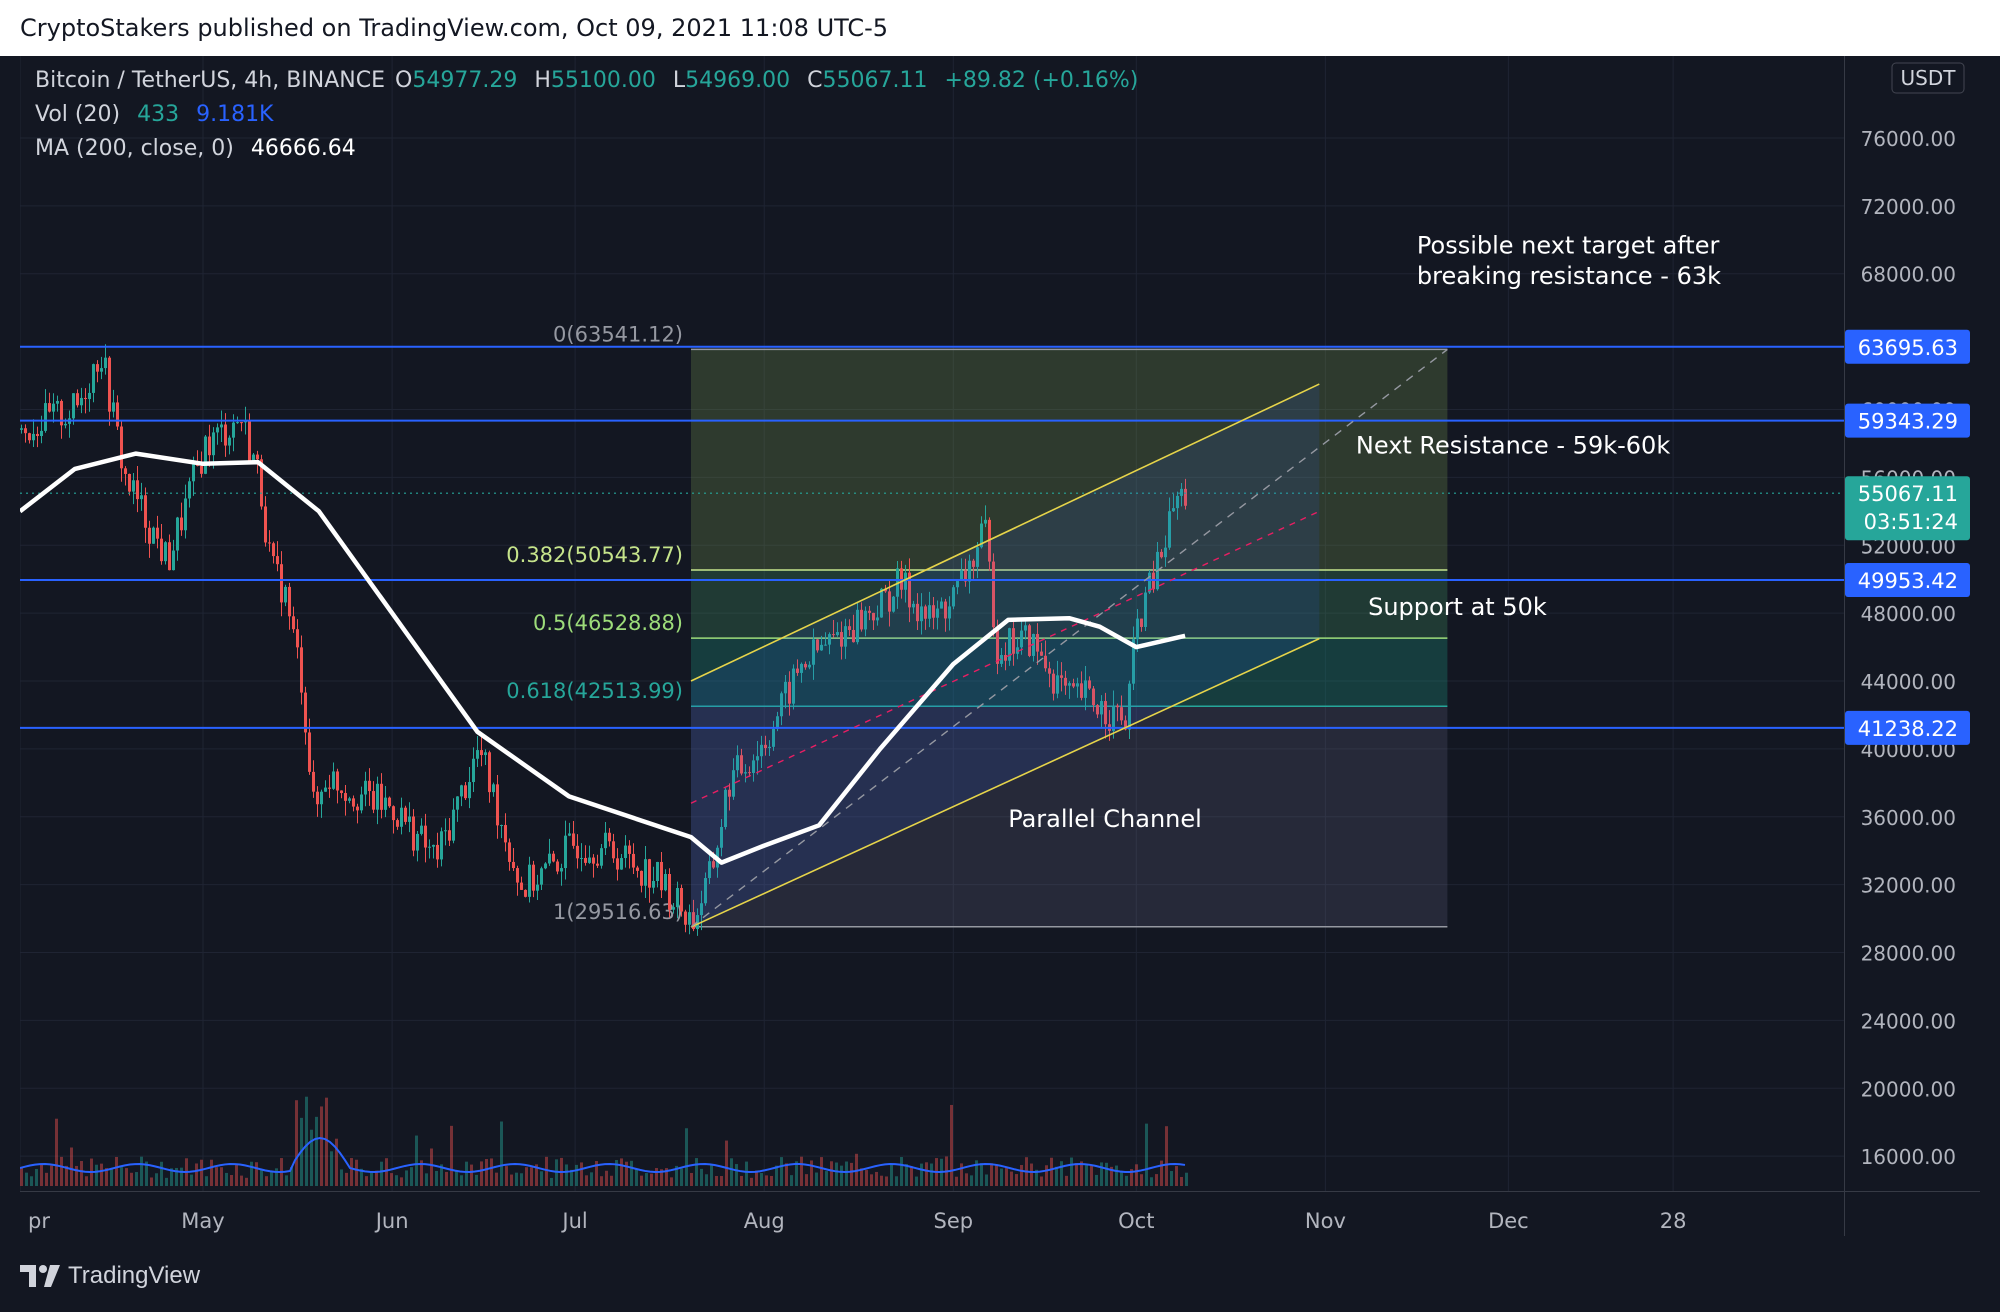 The width and height of the screenshot is (2000, 1312). Describe the element at coordinates (40, 1276) in the screenshot. I see `tradingview-logo-icon` at that location.